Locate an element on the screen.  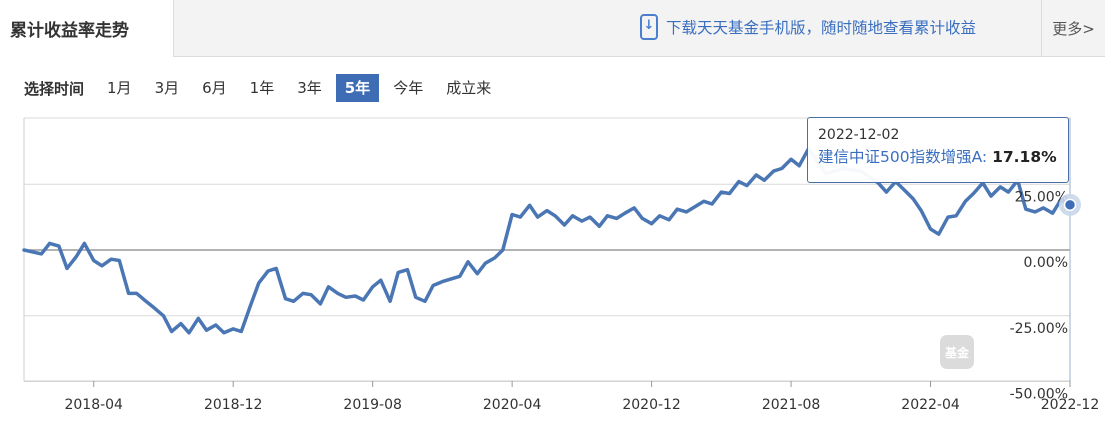
x-tick-label: 2022-12 is located at coordinates (1070, 405).